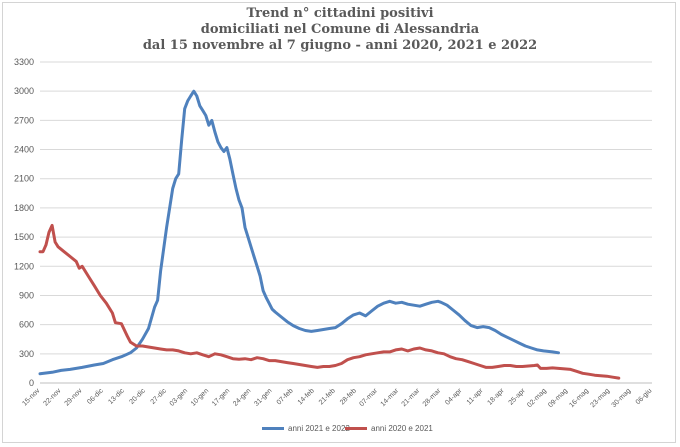  What do you see at coordinates (340, 29) in the screenshot?
I see `chart-title-line-2: domiciliati nel Comune di Alessandria` at bounding box center [340, 29].